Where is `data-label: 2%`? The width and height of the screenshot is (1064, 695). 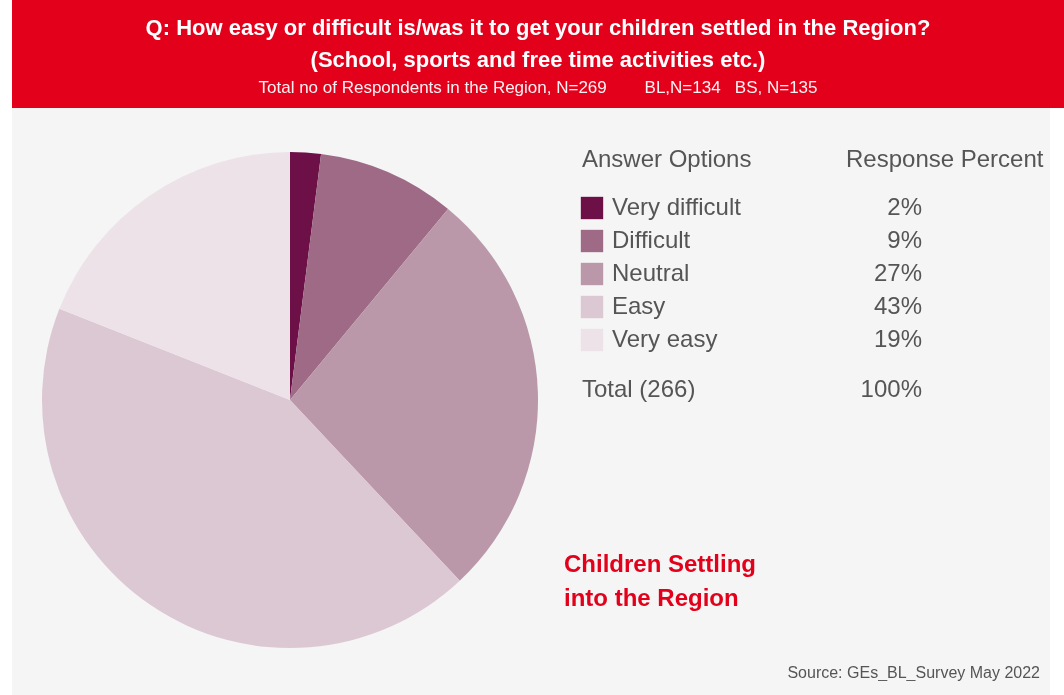
data-label: 2% is located at coordinates (904, 206).